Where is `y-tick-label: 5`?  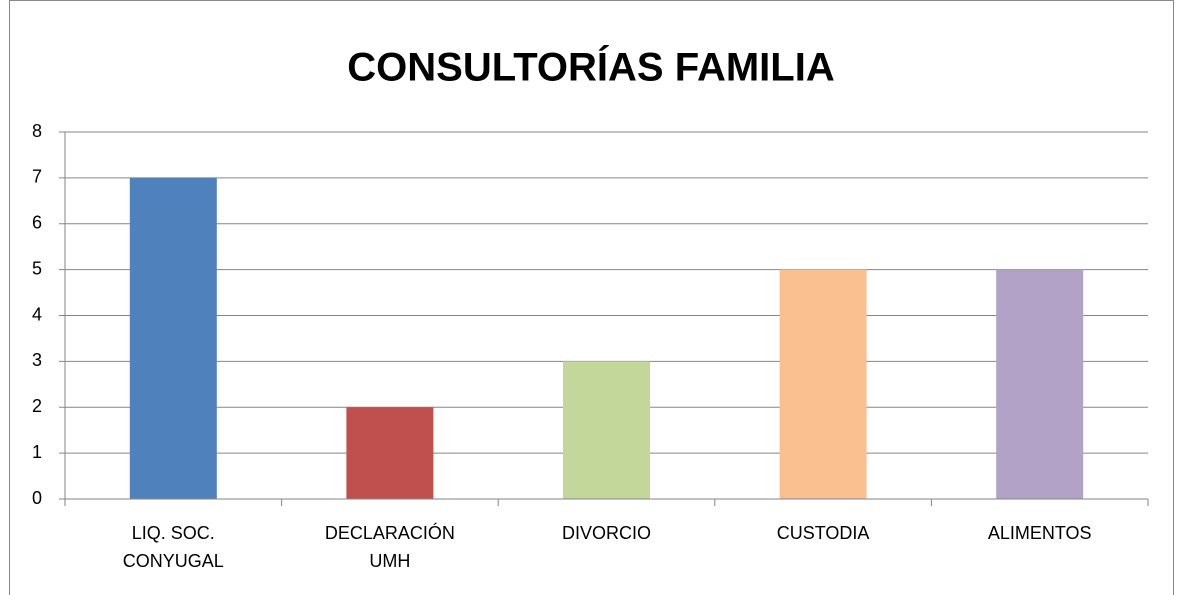
y-tick-label: 5 is located at coordinates (37, 268).